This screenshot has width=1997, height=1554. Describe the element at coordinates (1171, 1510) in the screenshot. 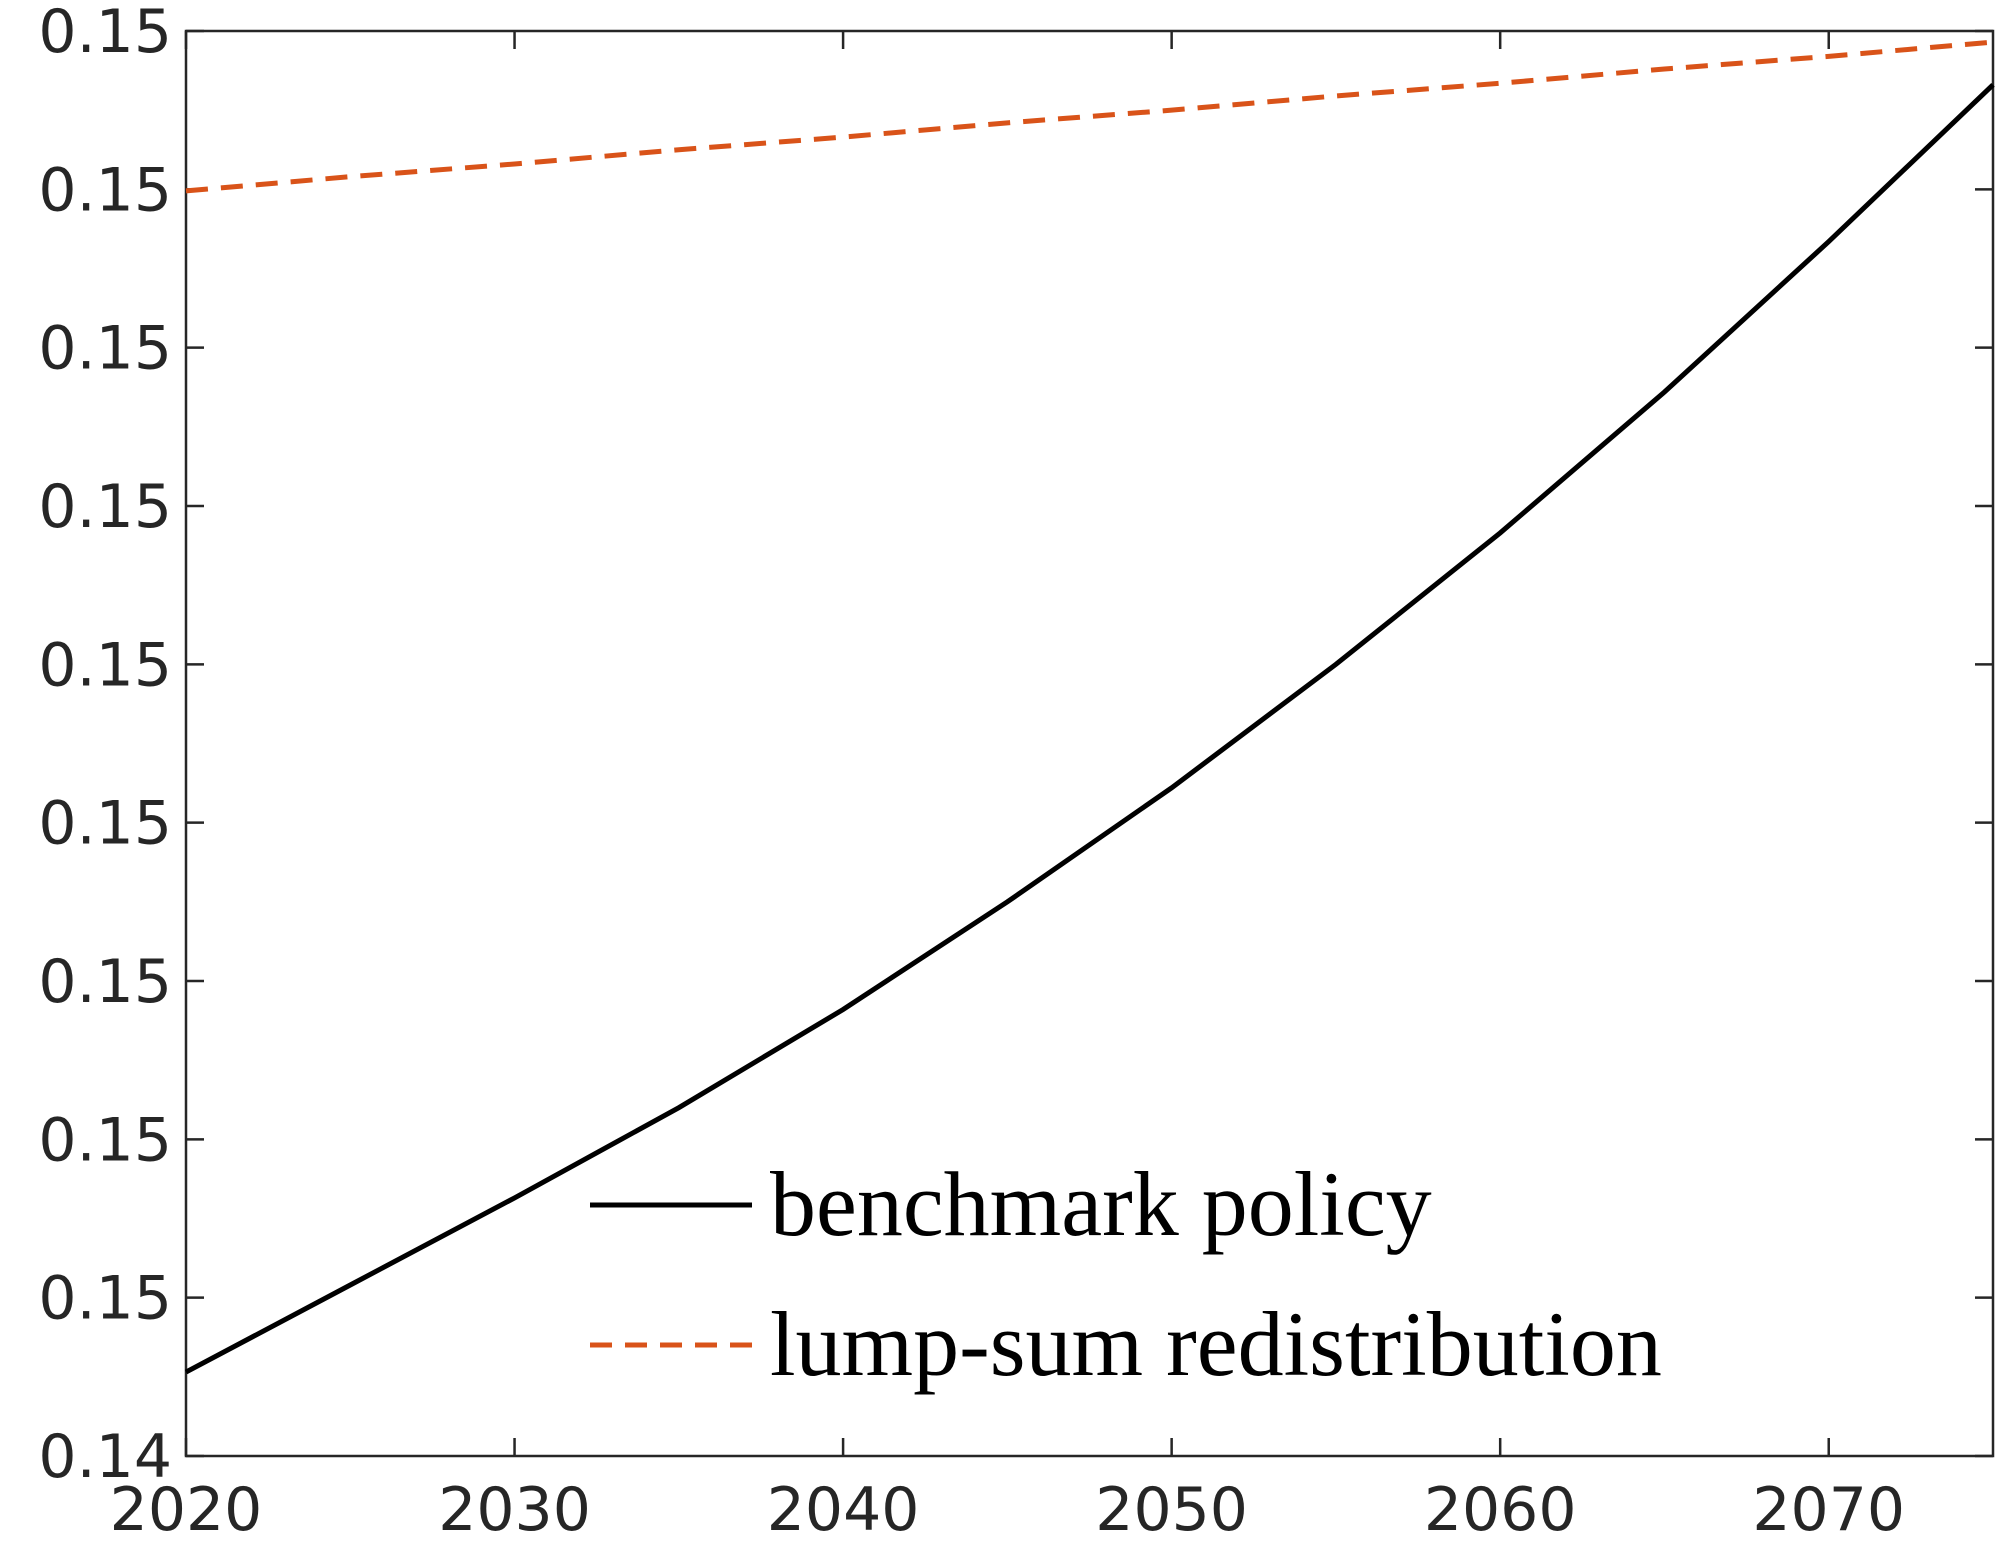

I see `x-tick-label: 2050` at that location.